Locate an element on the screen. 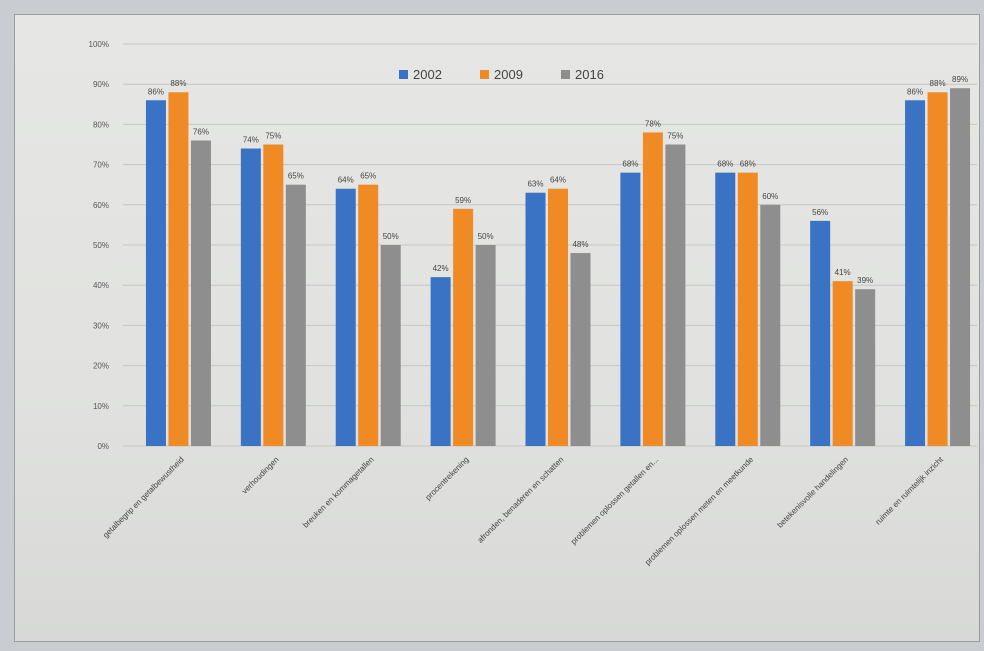  x-category-label: problemen oplossen meten en meetkunde is located at coordinates (699, 511).